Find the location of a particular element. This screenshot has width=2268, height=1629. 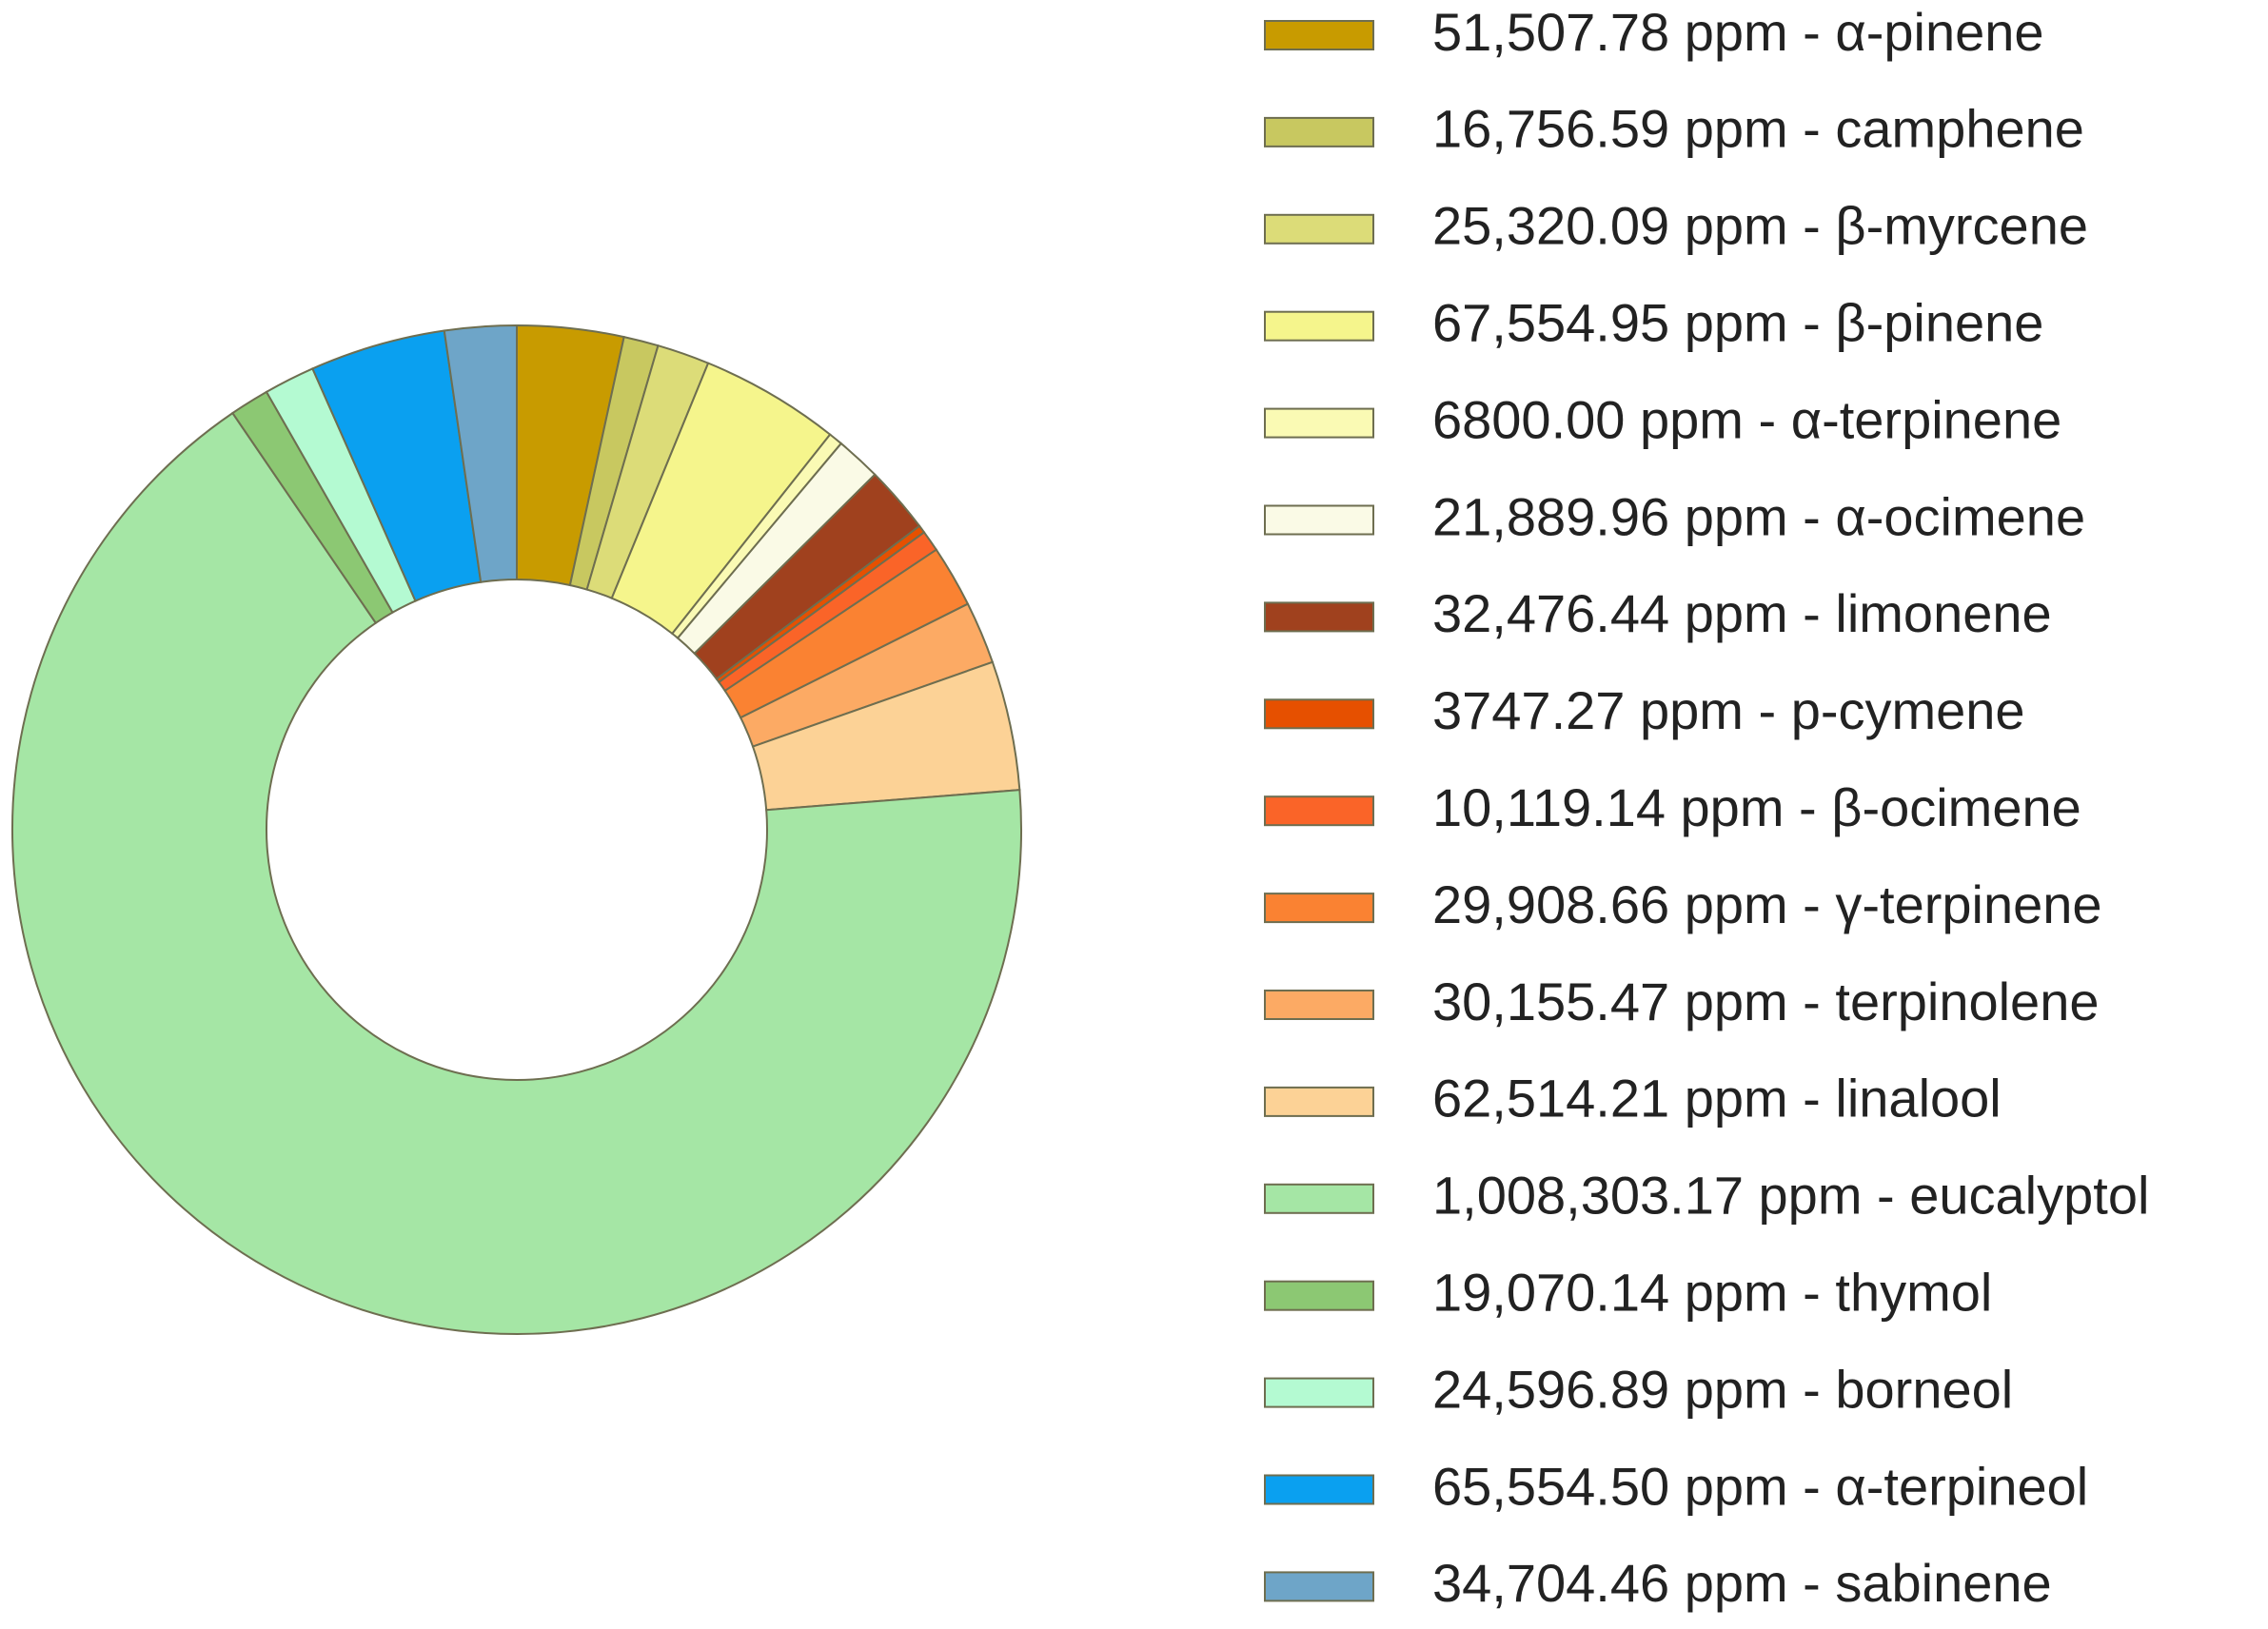

legend-label: 34,704.46 ppm - sabinene is located at coordinates (1742, 1583).